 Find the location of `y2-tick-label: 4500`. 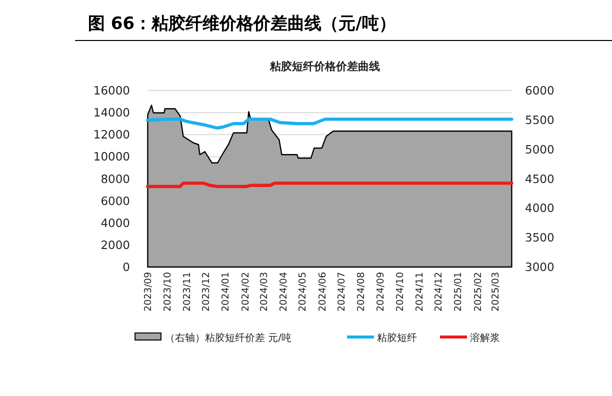

y2-tick-label: 4500 is located at coordinates (539, 179).